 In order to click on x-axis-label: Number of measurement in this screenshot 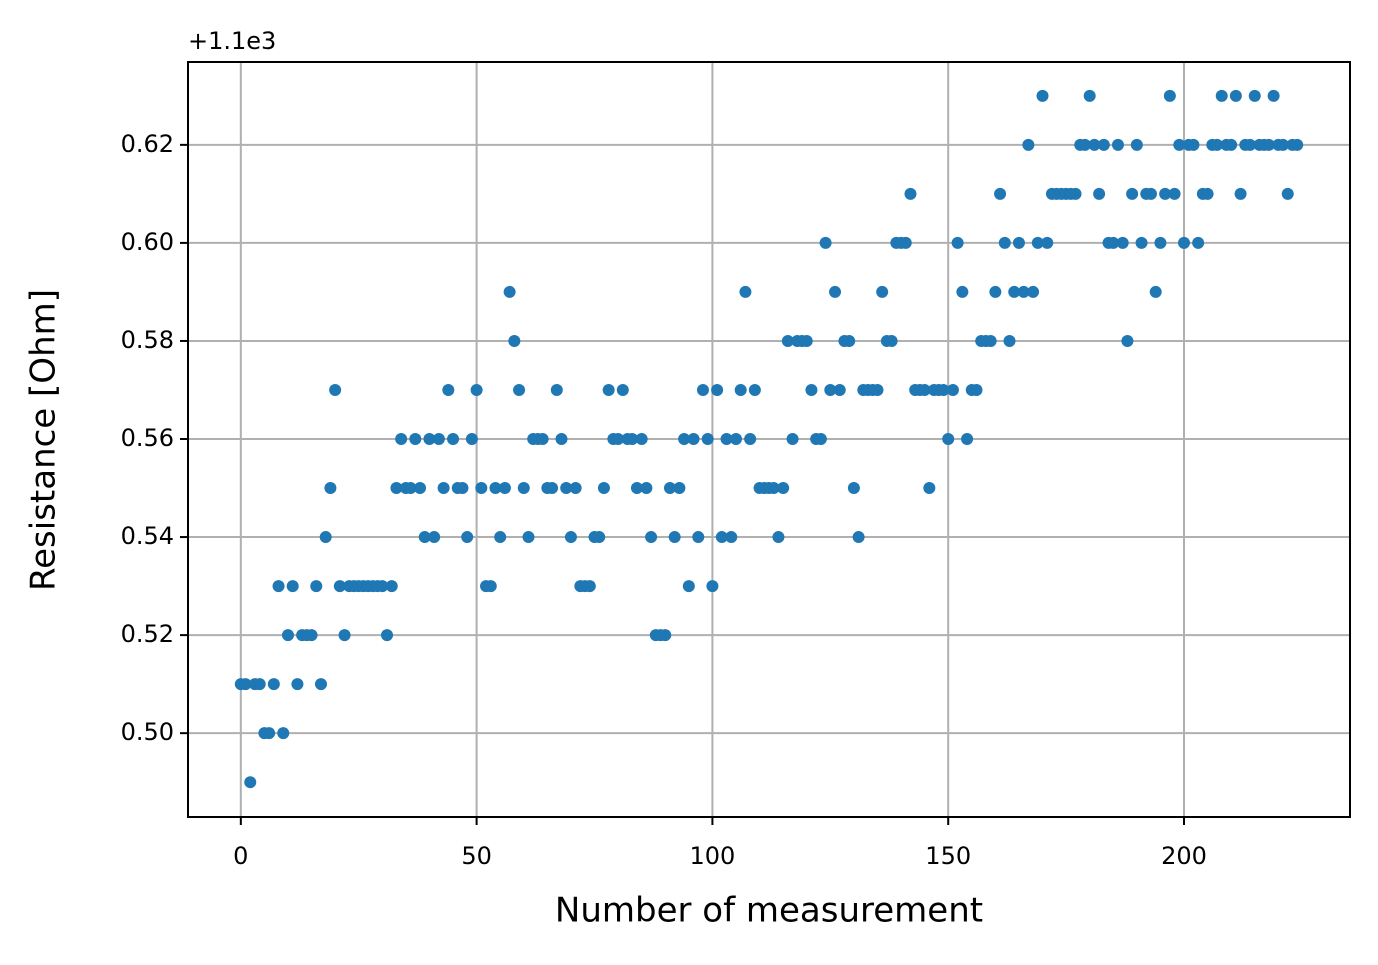, I will do `click(769, 911)`.